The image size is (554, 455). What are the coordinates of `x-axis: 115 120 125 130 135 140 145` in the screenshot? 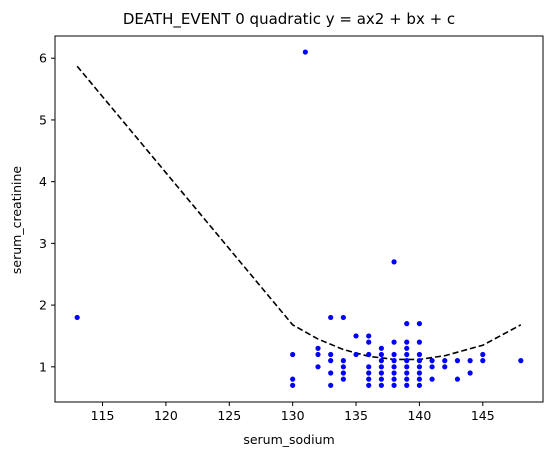 It's located at (293, 412).